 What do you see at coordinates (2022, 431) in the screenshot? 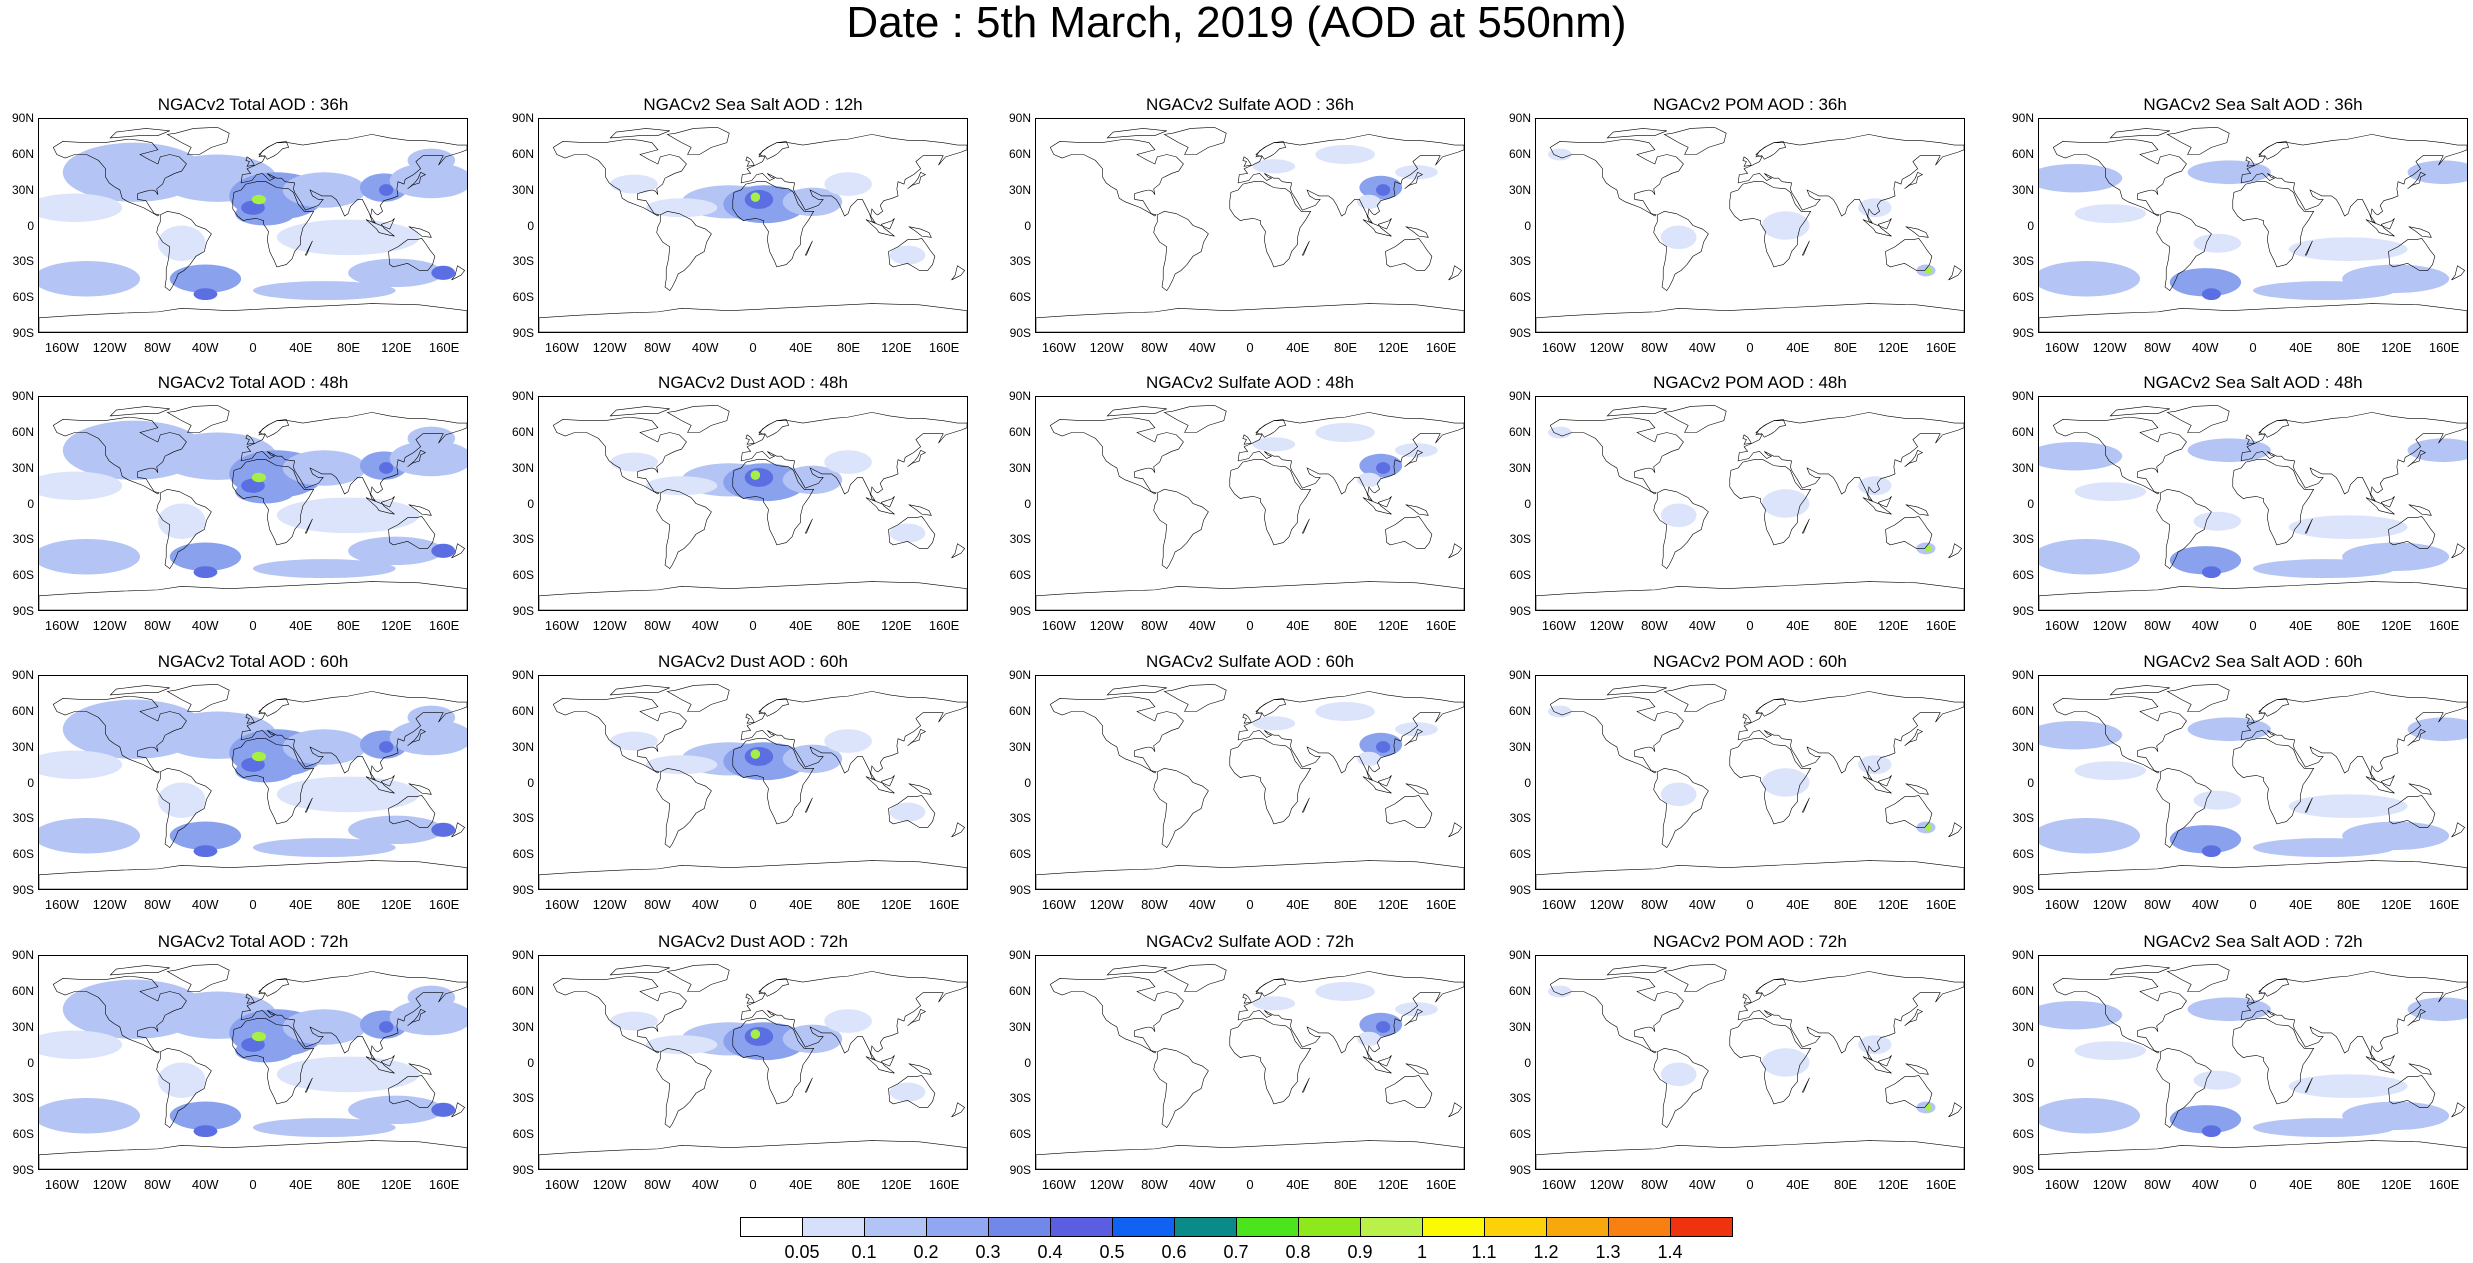
I see `lat-tick-label: 60N` at bounding box center [2022, 431].